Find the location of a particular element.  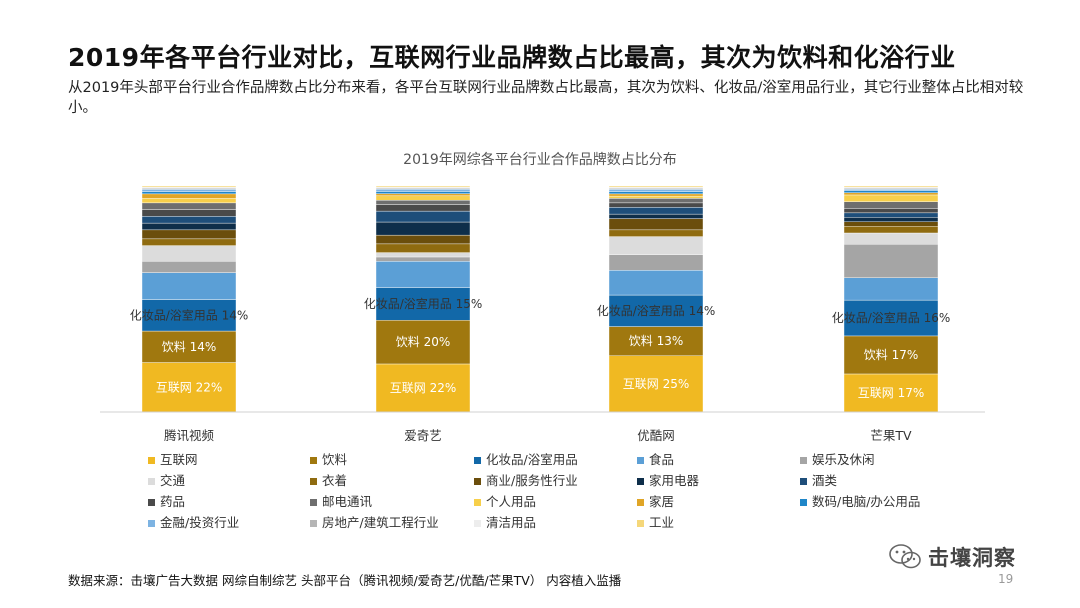

legend-label: 清洁用品 is located at coordinates (511, 522).